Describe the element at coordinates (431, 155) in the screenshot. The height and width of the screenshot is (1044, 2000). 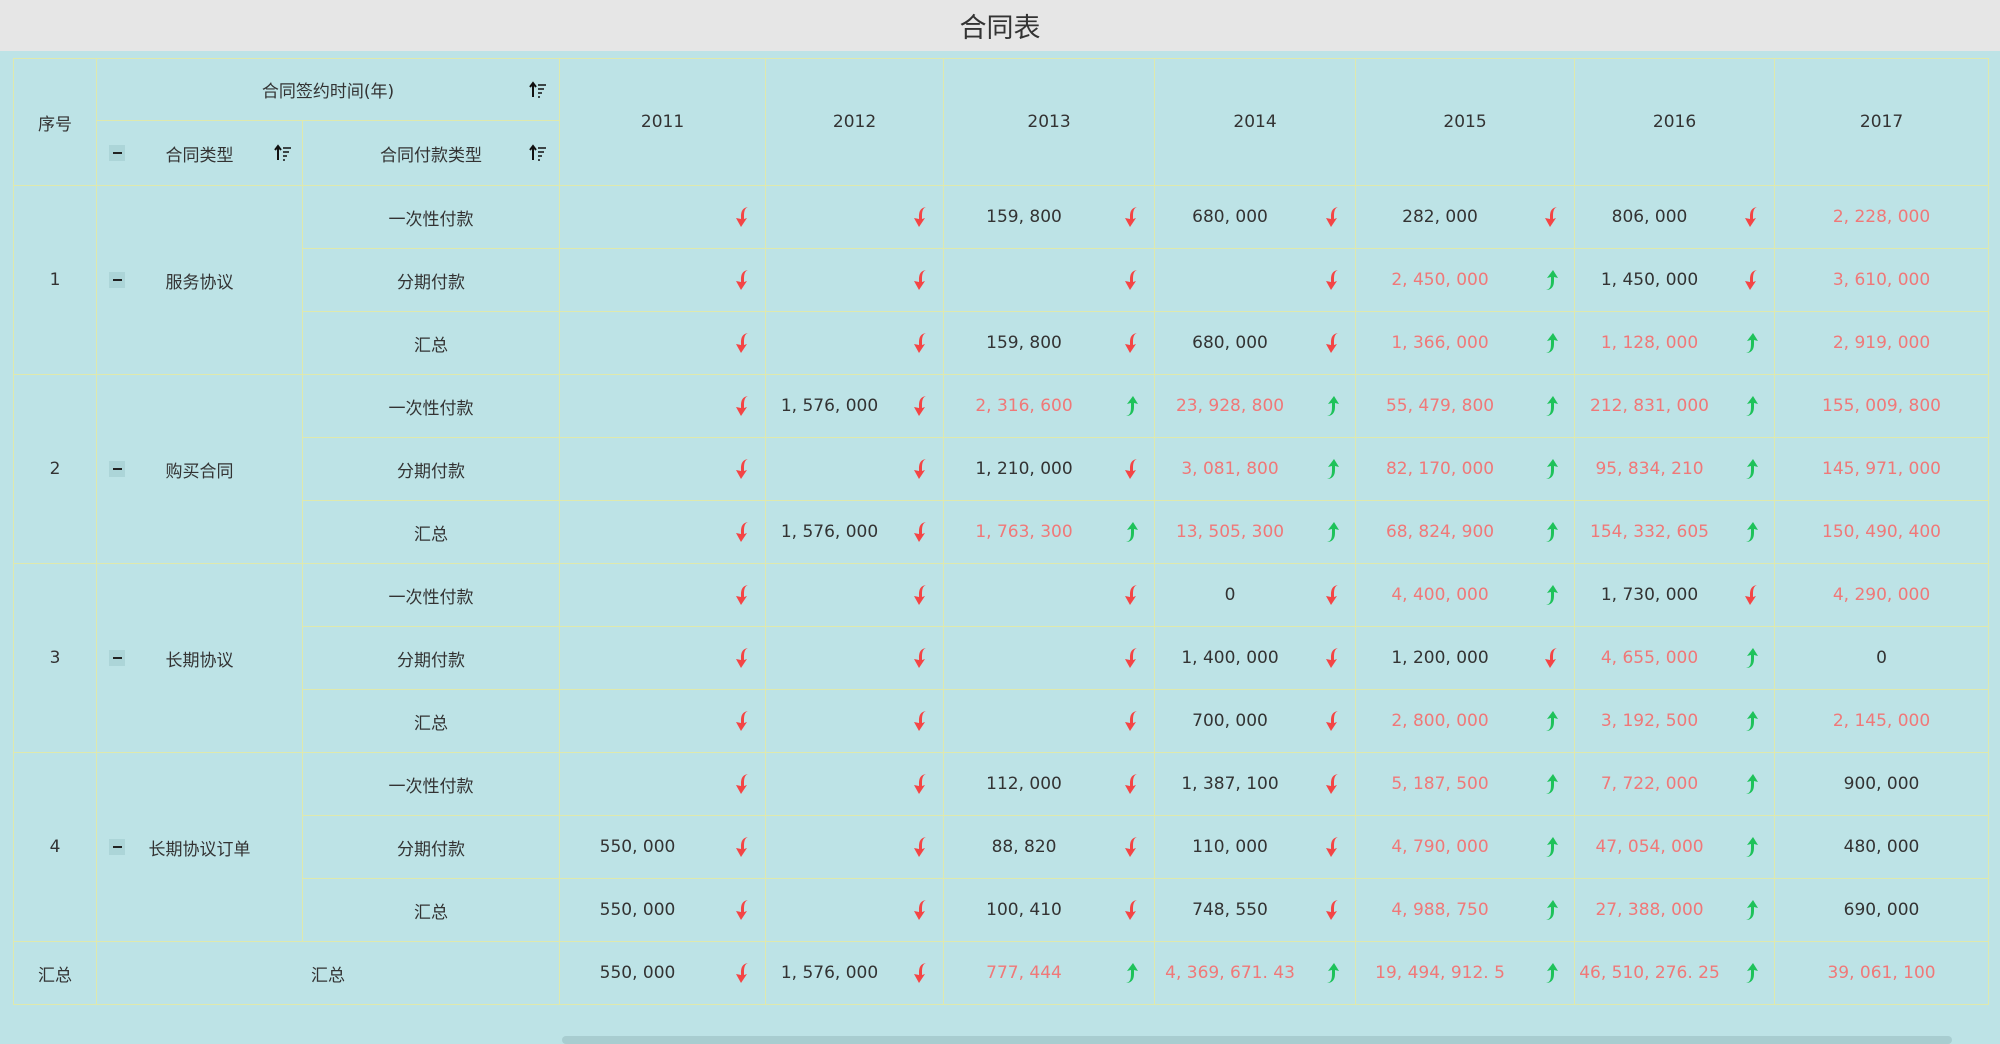
I see `header-payment-type-label: 合同付款类型` at that location.